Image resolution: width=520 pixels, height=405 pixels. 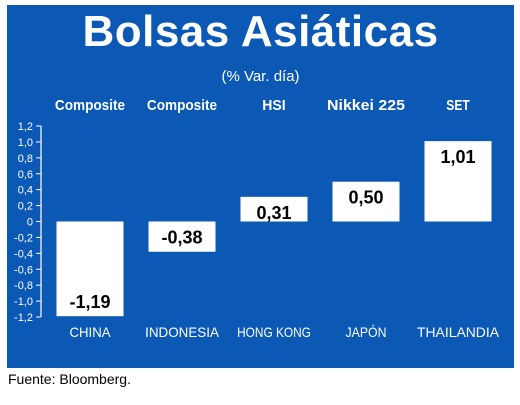 I want to click on y-tick-label: -1,0, so click(x=23, y=302).